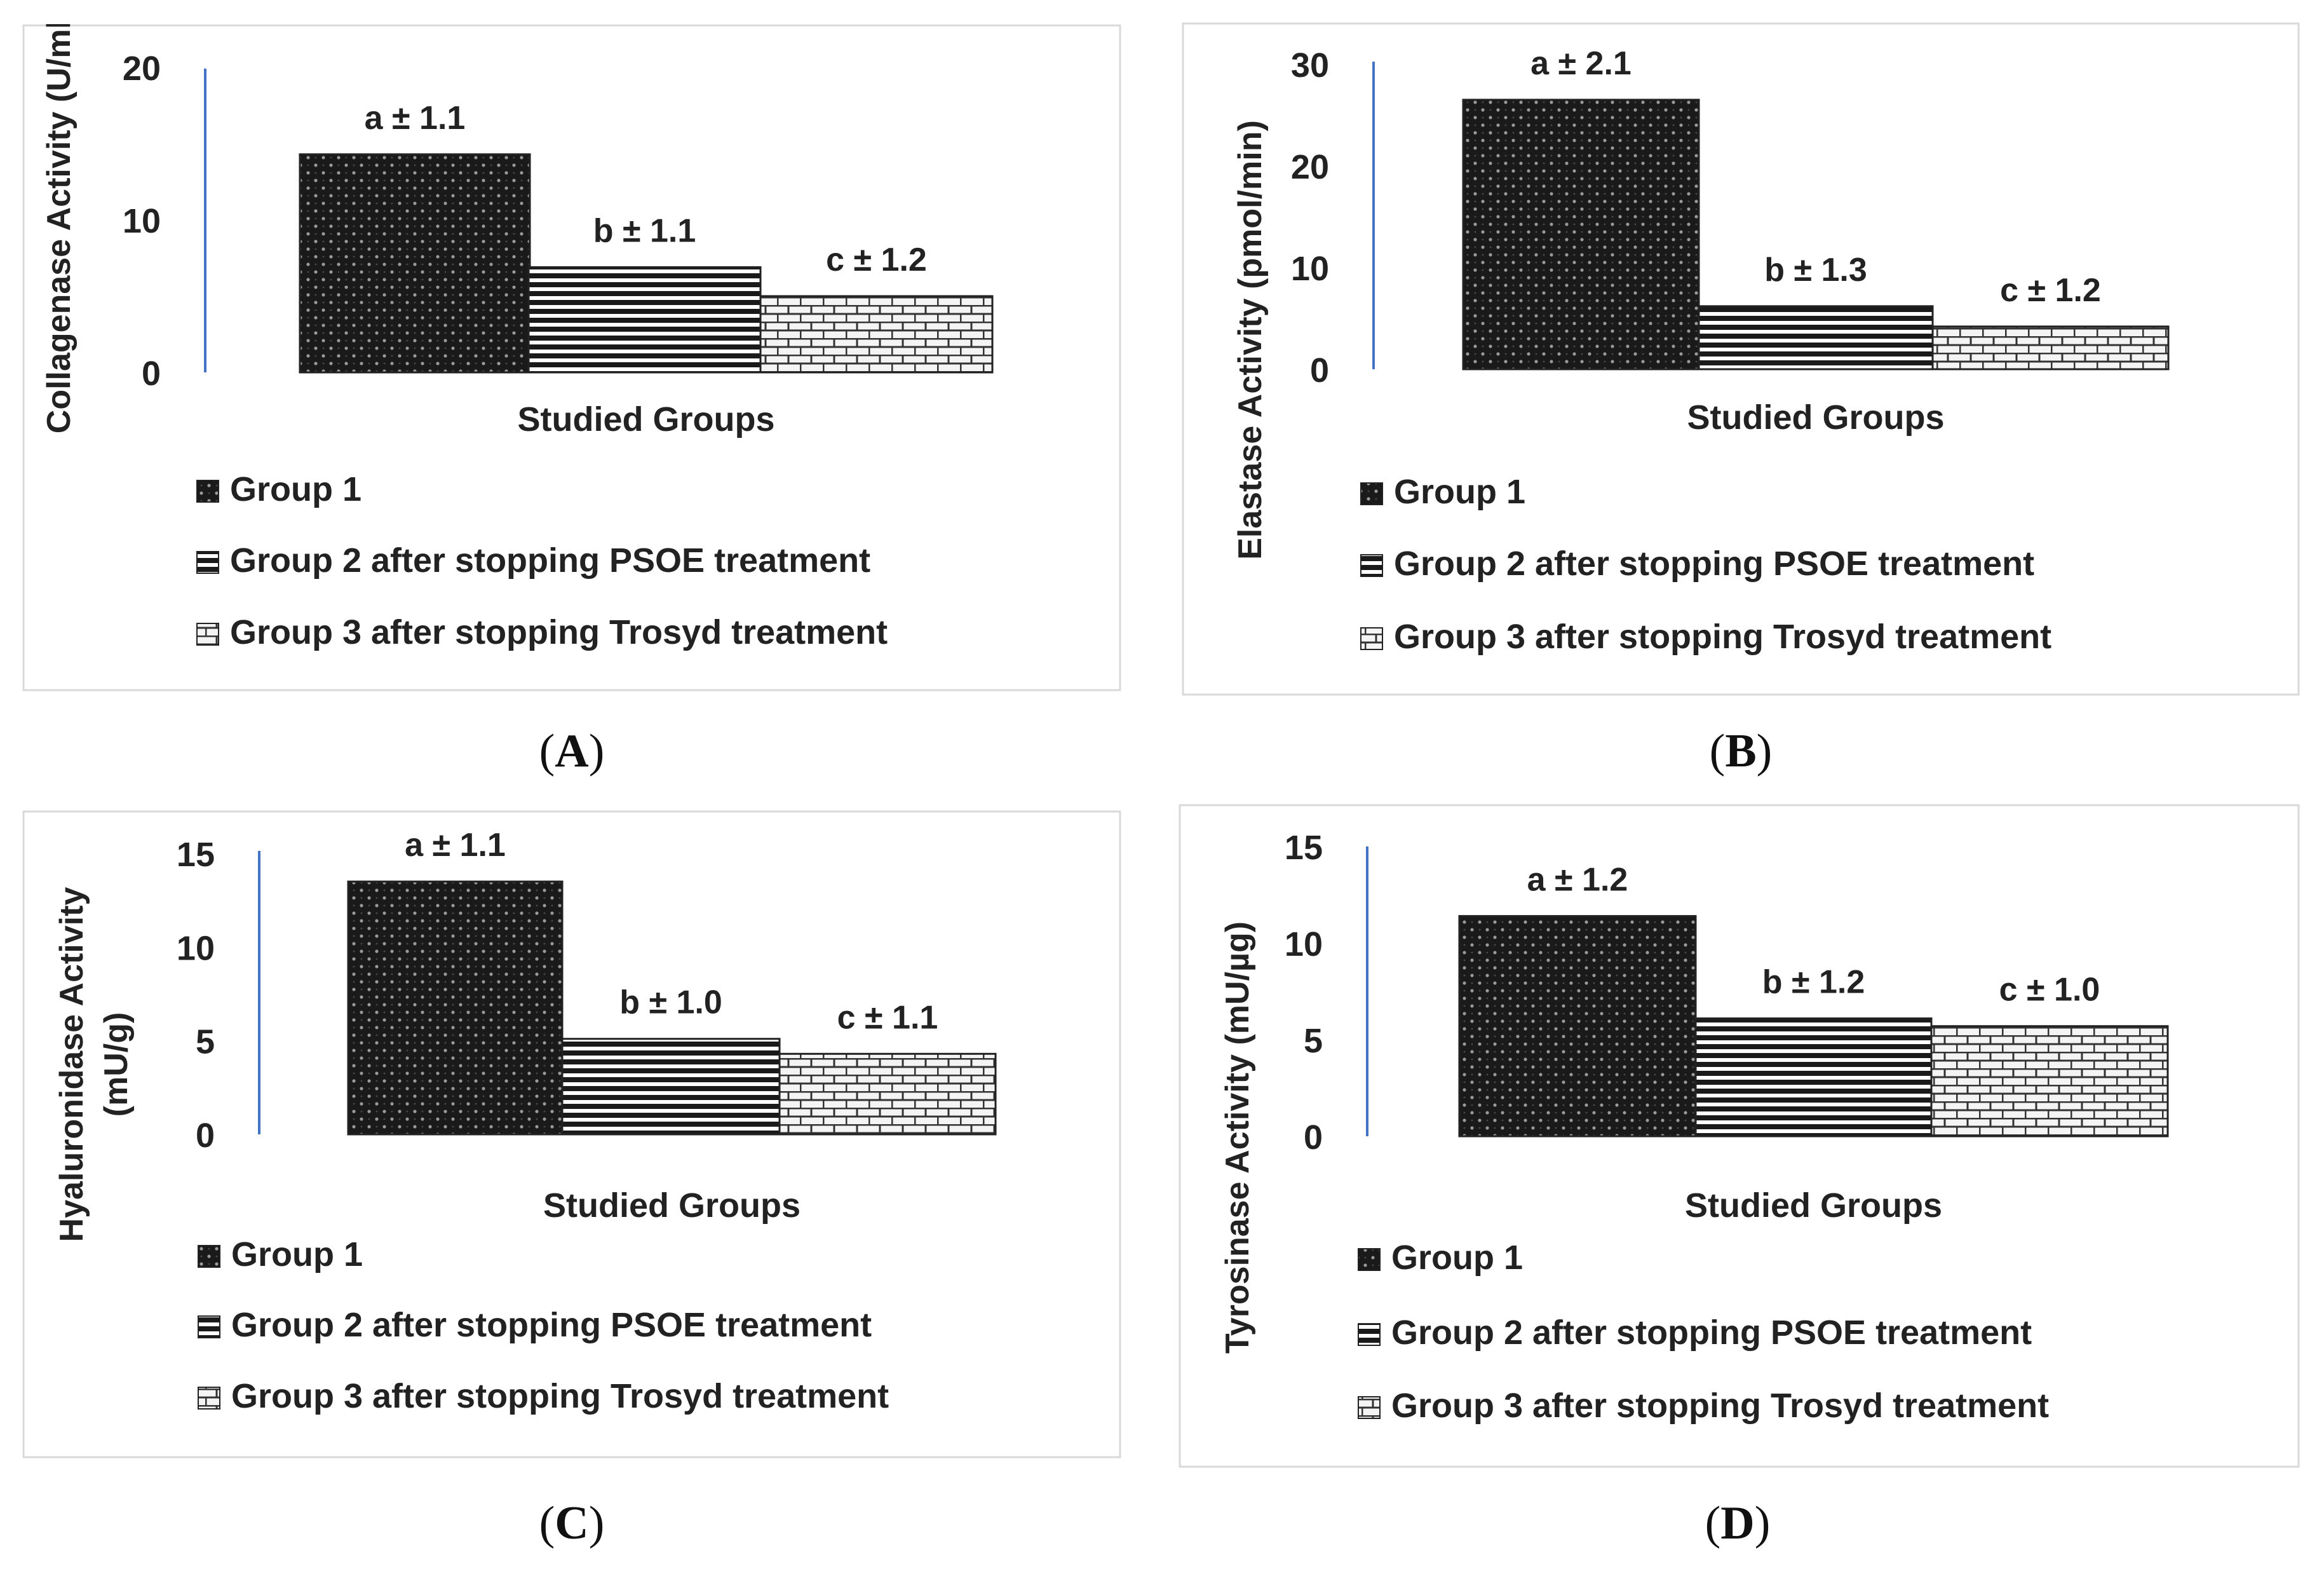  I want to click on data-label: b ± 1.3, so click(1815, 270).